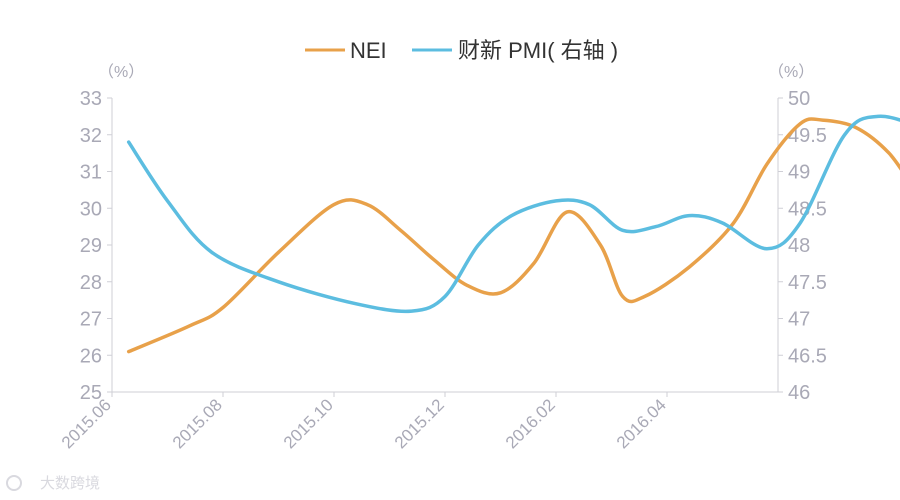 The height and width of the screenshot is (500, 900). Describe the element at coordinates (91, 393) in the screenshot. I see `left-tick-label: 25` at that location.